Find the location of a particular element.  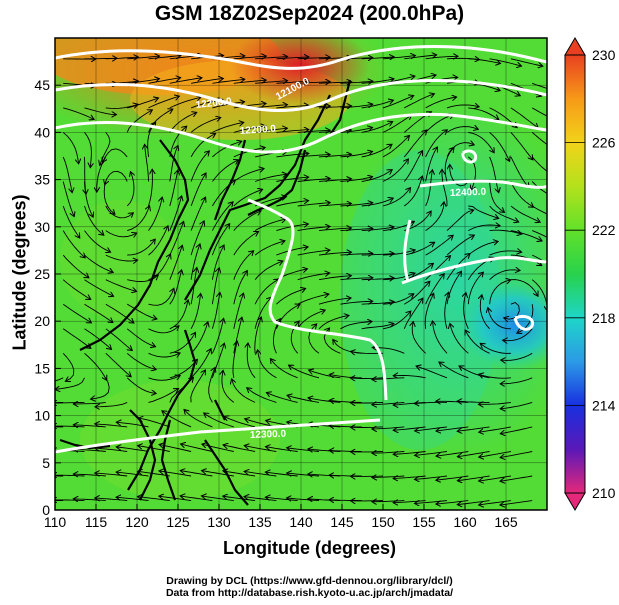

y-tick-label: 5 is located at coordinates (46, 463).